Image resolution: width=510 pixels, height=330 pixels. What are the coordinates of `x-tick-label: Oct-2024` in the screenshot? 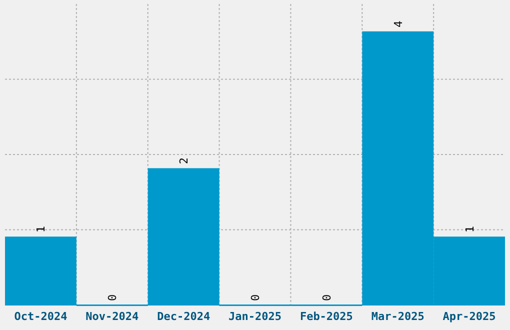 It's located at (41, 317).